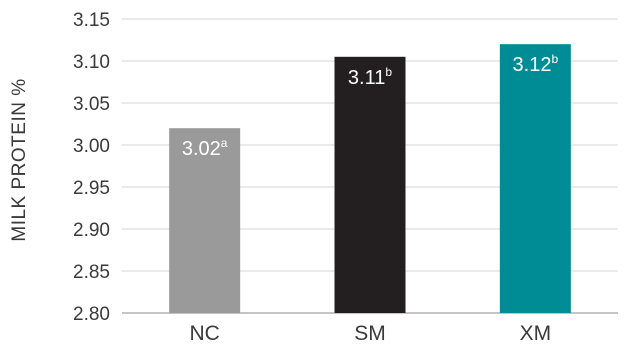  Describe the element at coordinates (536, 333) in the screenshot. I see `x-category-label: XM` at that location.